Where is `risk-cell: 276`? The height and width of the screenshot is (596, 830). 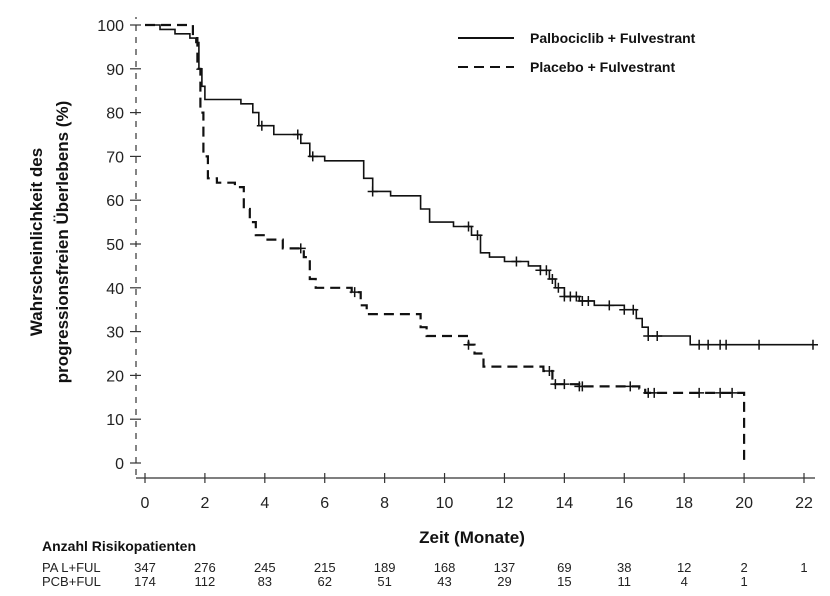
risk-cell: 276 is located at coordinates (205, 567).